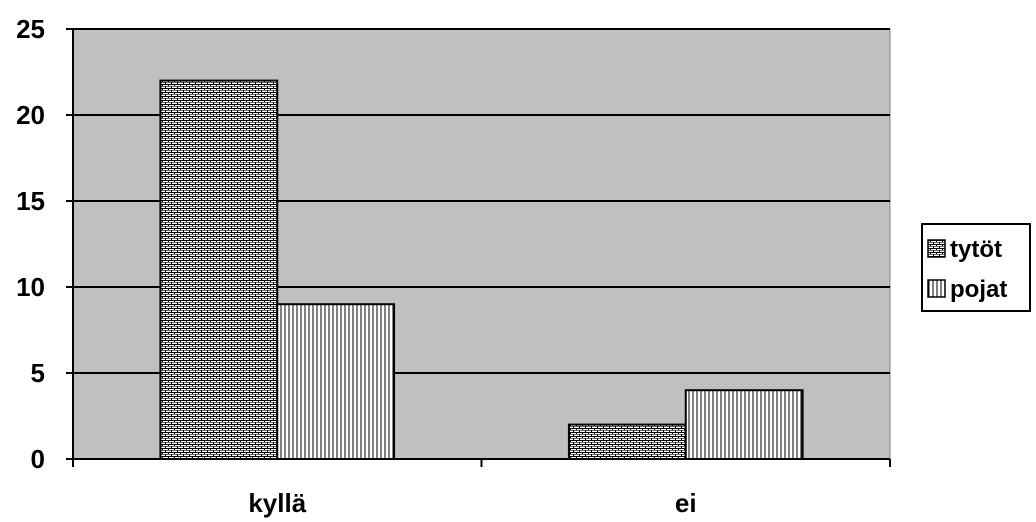 The image size is (1036, 522). I want to click on x-ticks: kyllä ei, so click(481, 488).